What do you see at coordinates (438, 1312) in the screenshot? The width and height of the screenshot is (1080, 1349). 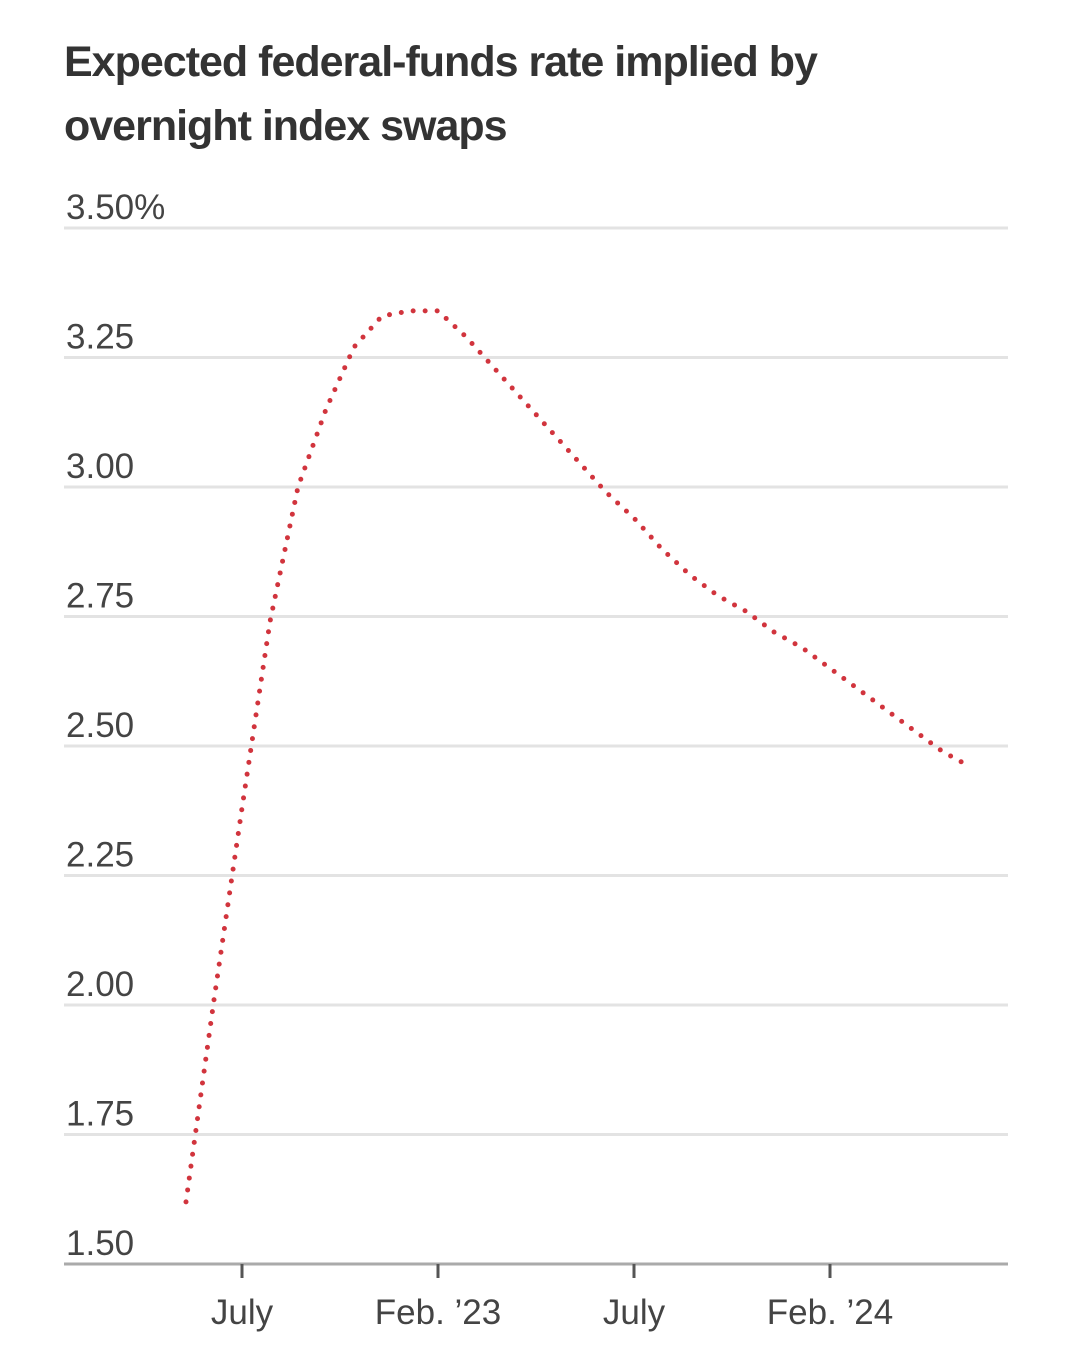 I see `x-tick-label: Feb. ’23` at bounding box center [438, 1312].